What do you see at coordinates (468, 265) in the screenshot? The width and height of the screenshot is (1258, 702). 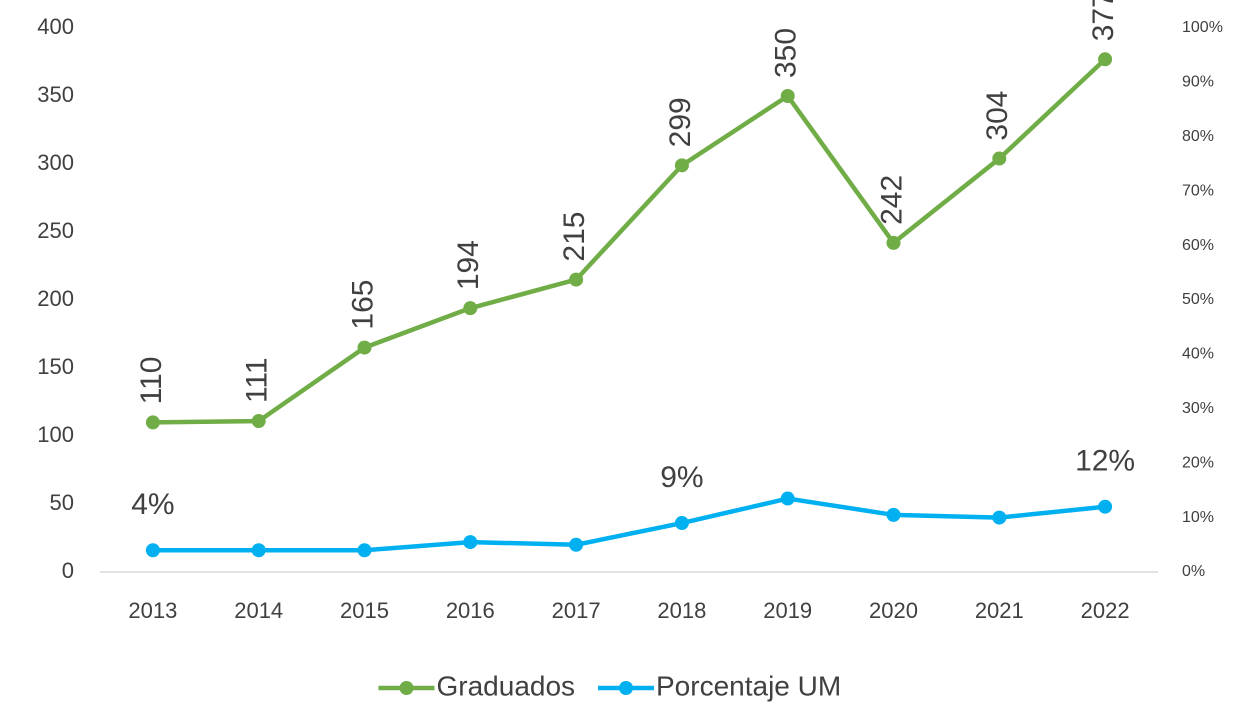 I see `data-label: 194` at bounding box center [468, 265].